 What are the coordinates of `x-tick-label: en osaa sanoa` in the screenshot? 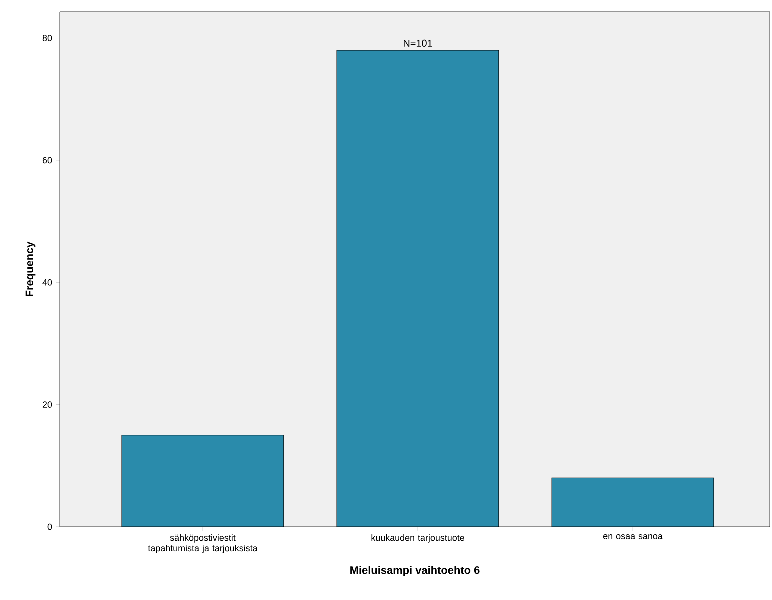 It's located at (633, 537).